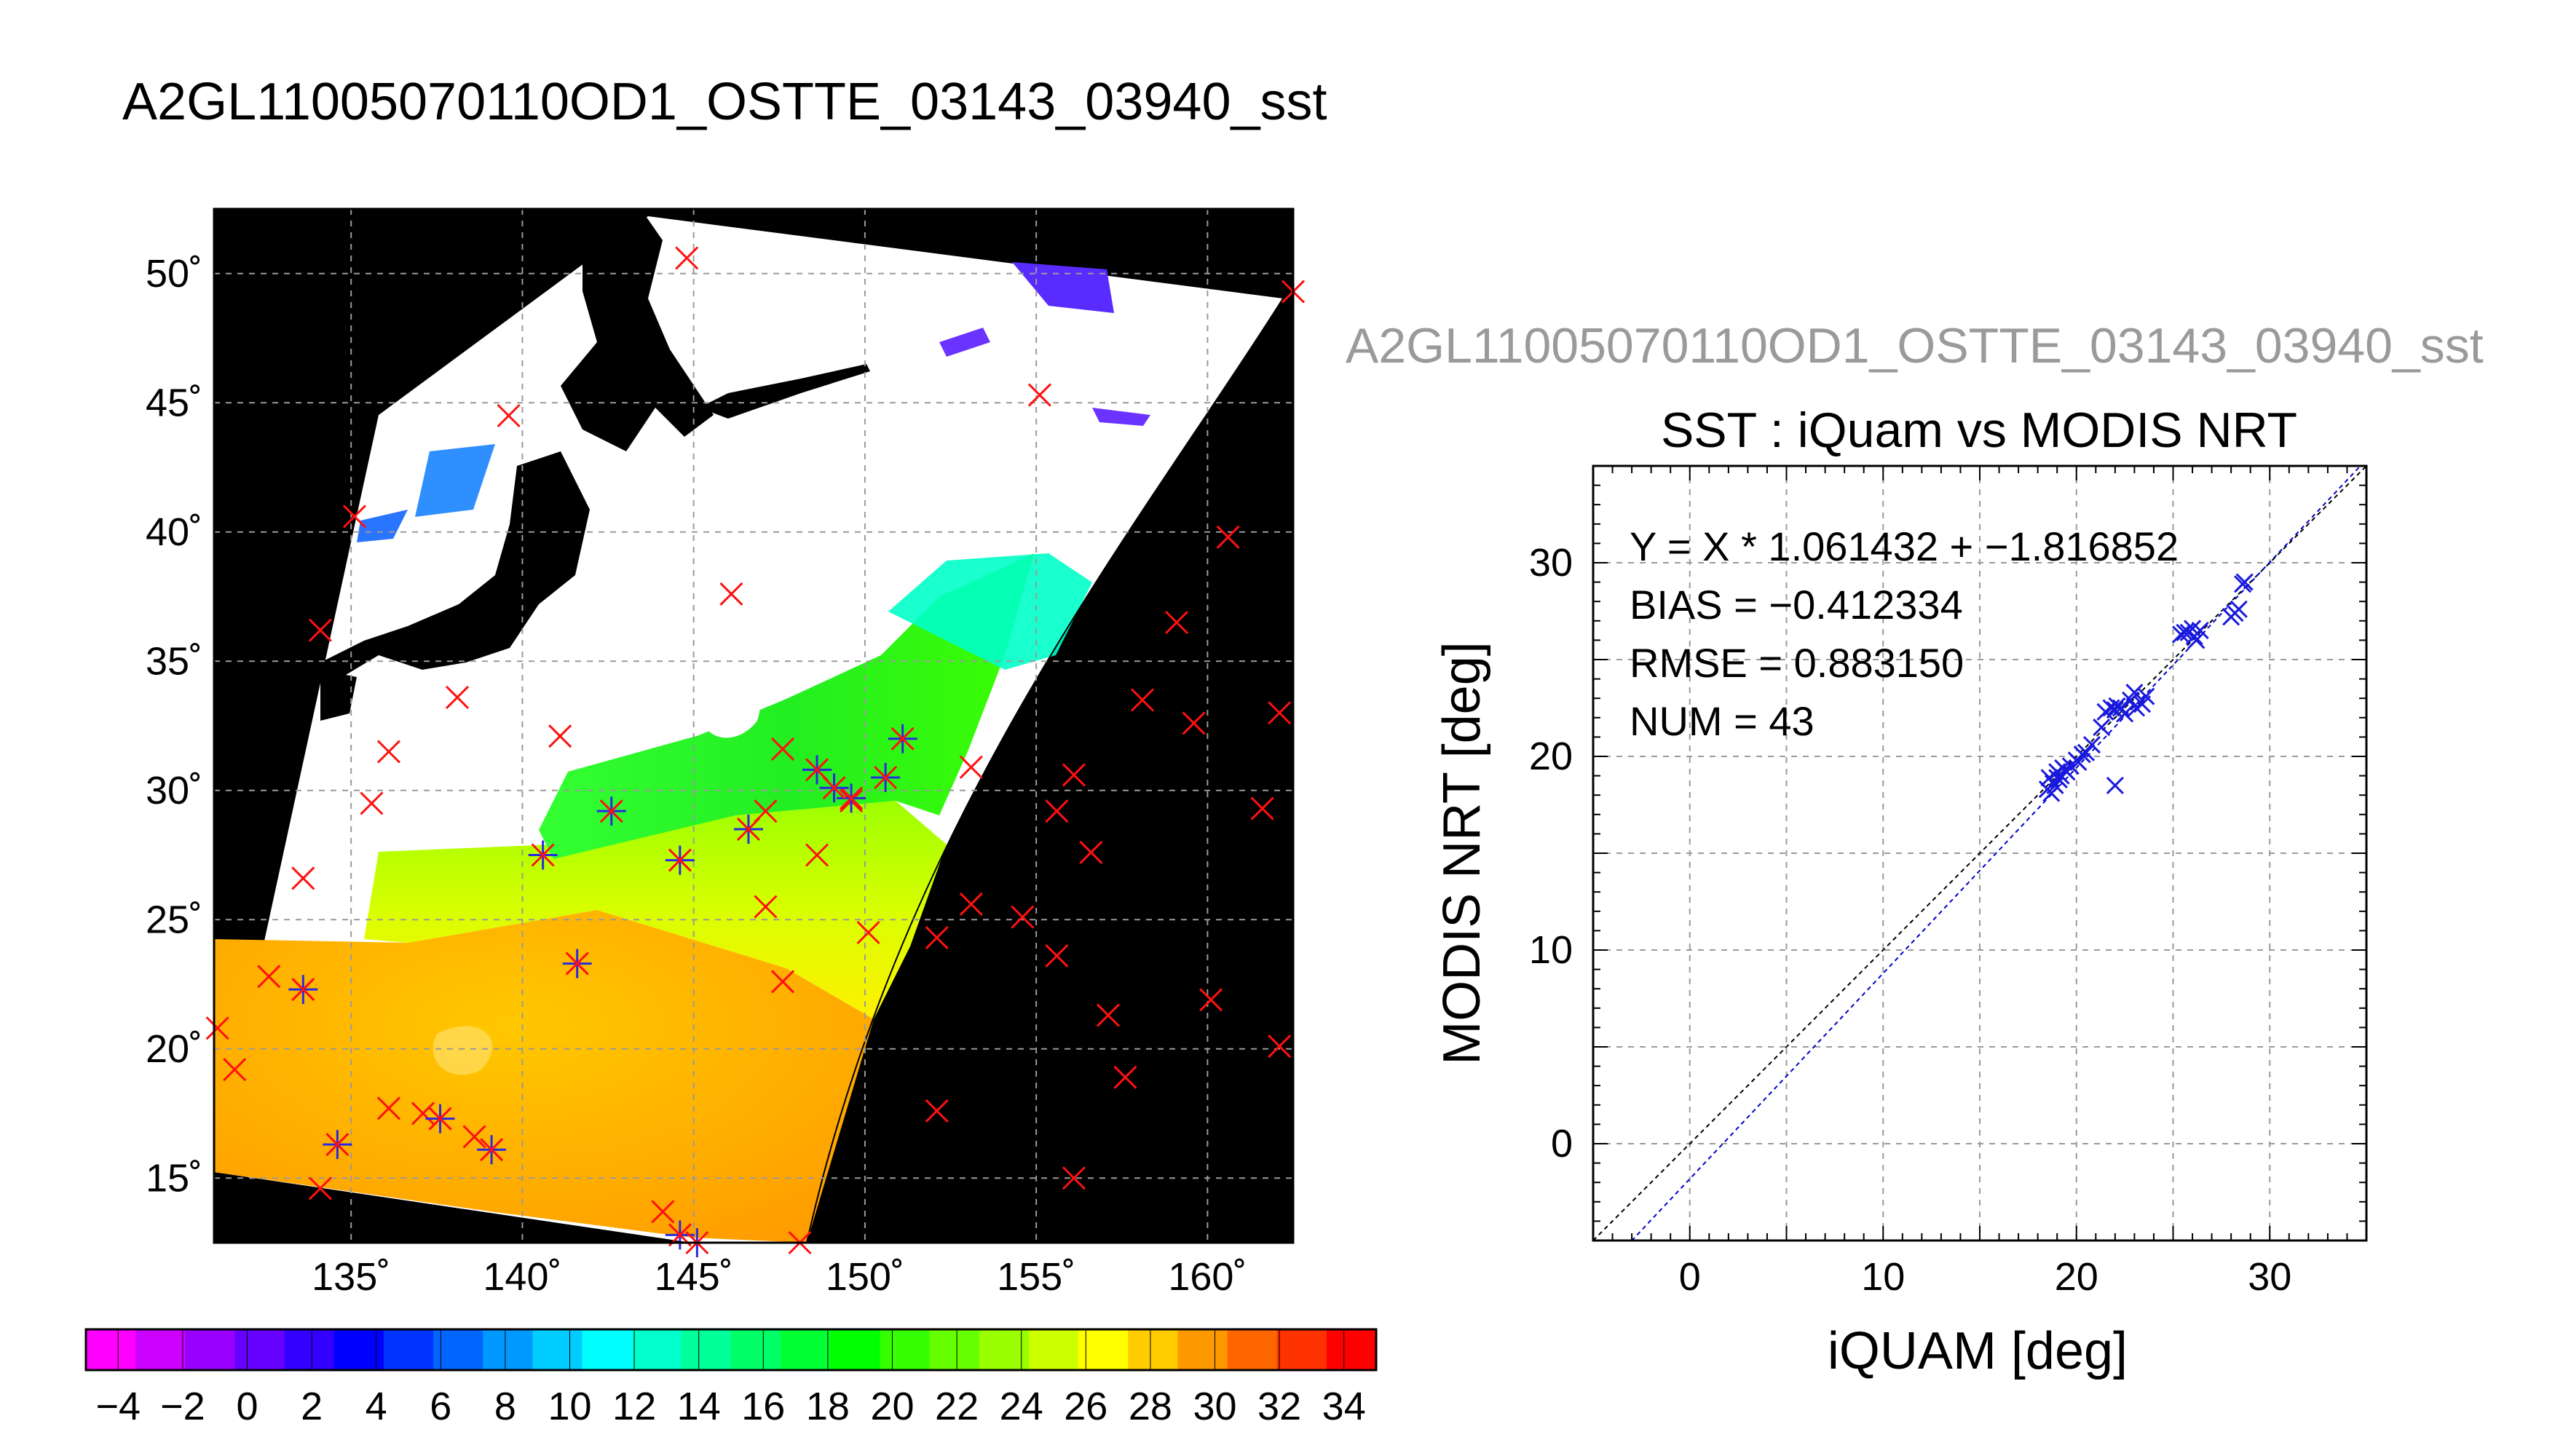  Describe the element at coordinates (1085, 1406) in the screenshot. I see `colorbar-tick-label: 26` at that location.